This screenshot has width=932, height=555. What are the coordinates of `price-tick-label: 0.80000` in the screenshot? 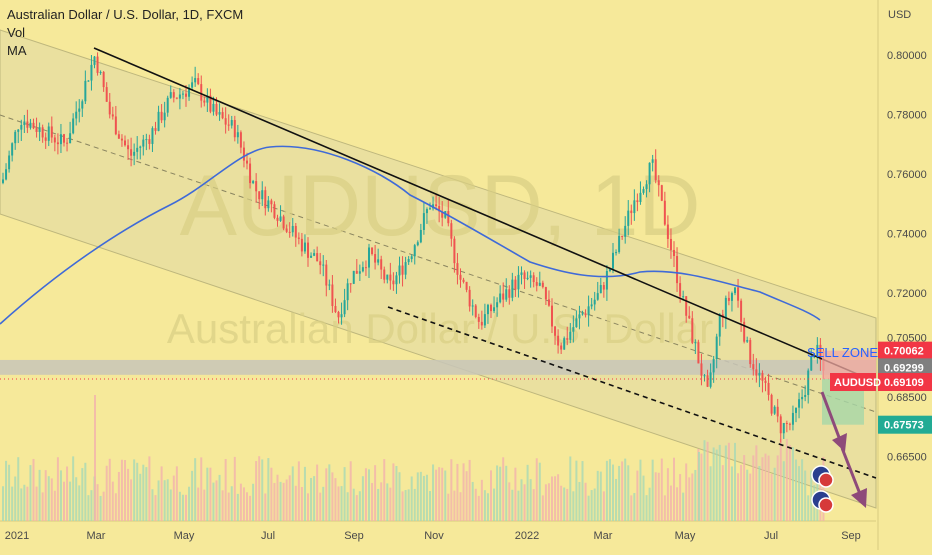 It's located at (907, 56).